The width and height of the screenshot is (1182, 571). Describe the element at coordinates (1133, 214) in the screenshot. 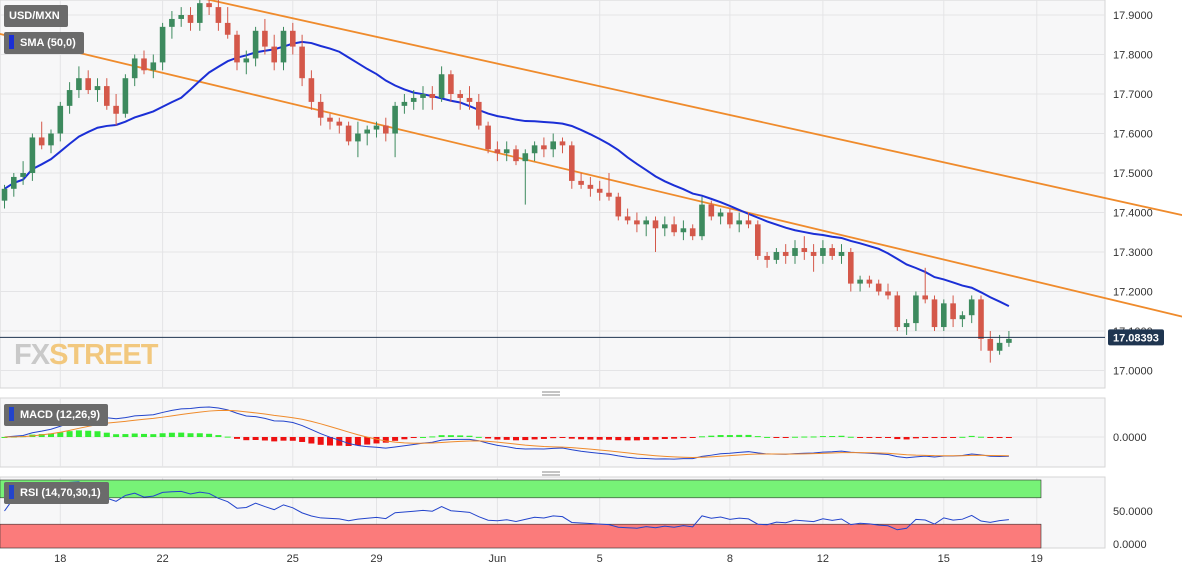

I see `price-axis-tick: 17.4000` at that location.